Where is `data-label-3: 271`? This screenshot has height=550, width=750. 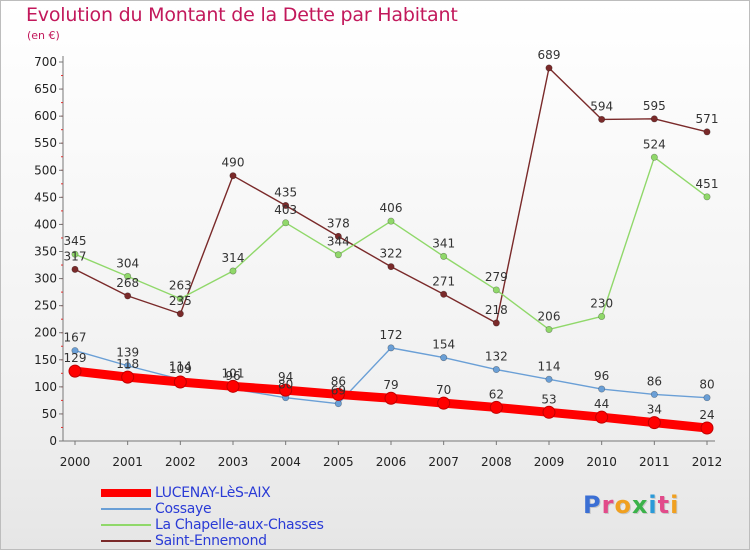
data-label-3: 271 is located at coordinates (443, 281).